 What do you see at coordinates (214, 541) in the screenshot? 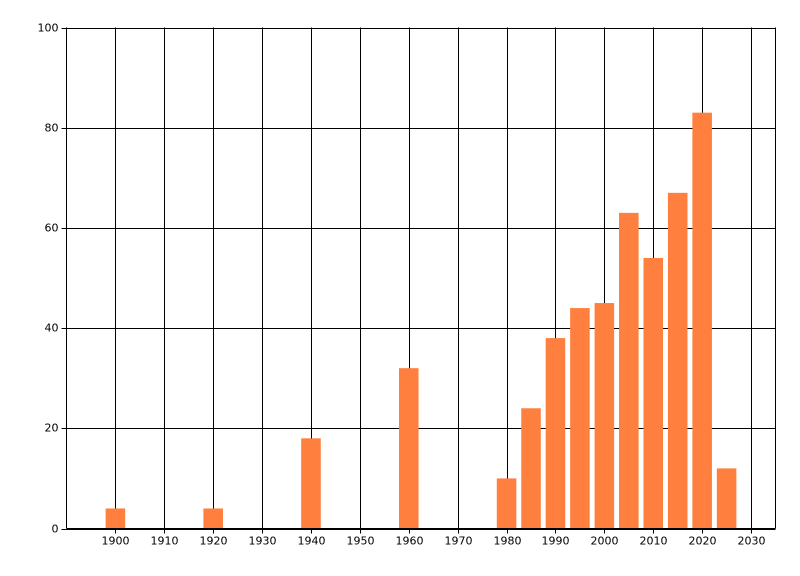
I see `x-tick-label: 1920` at bounding box center [214, 541].